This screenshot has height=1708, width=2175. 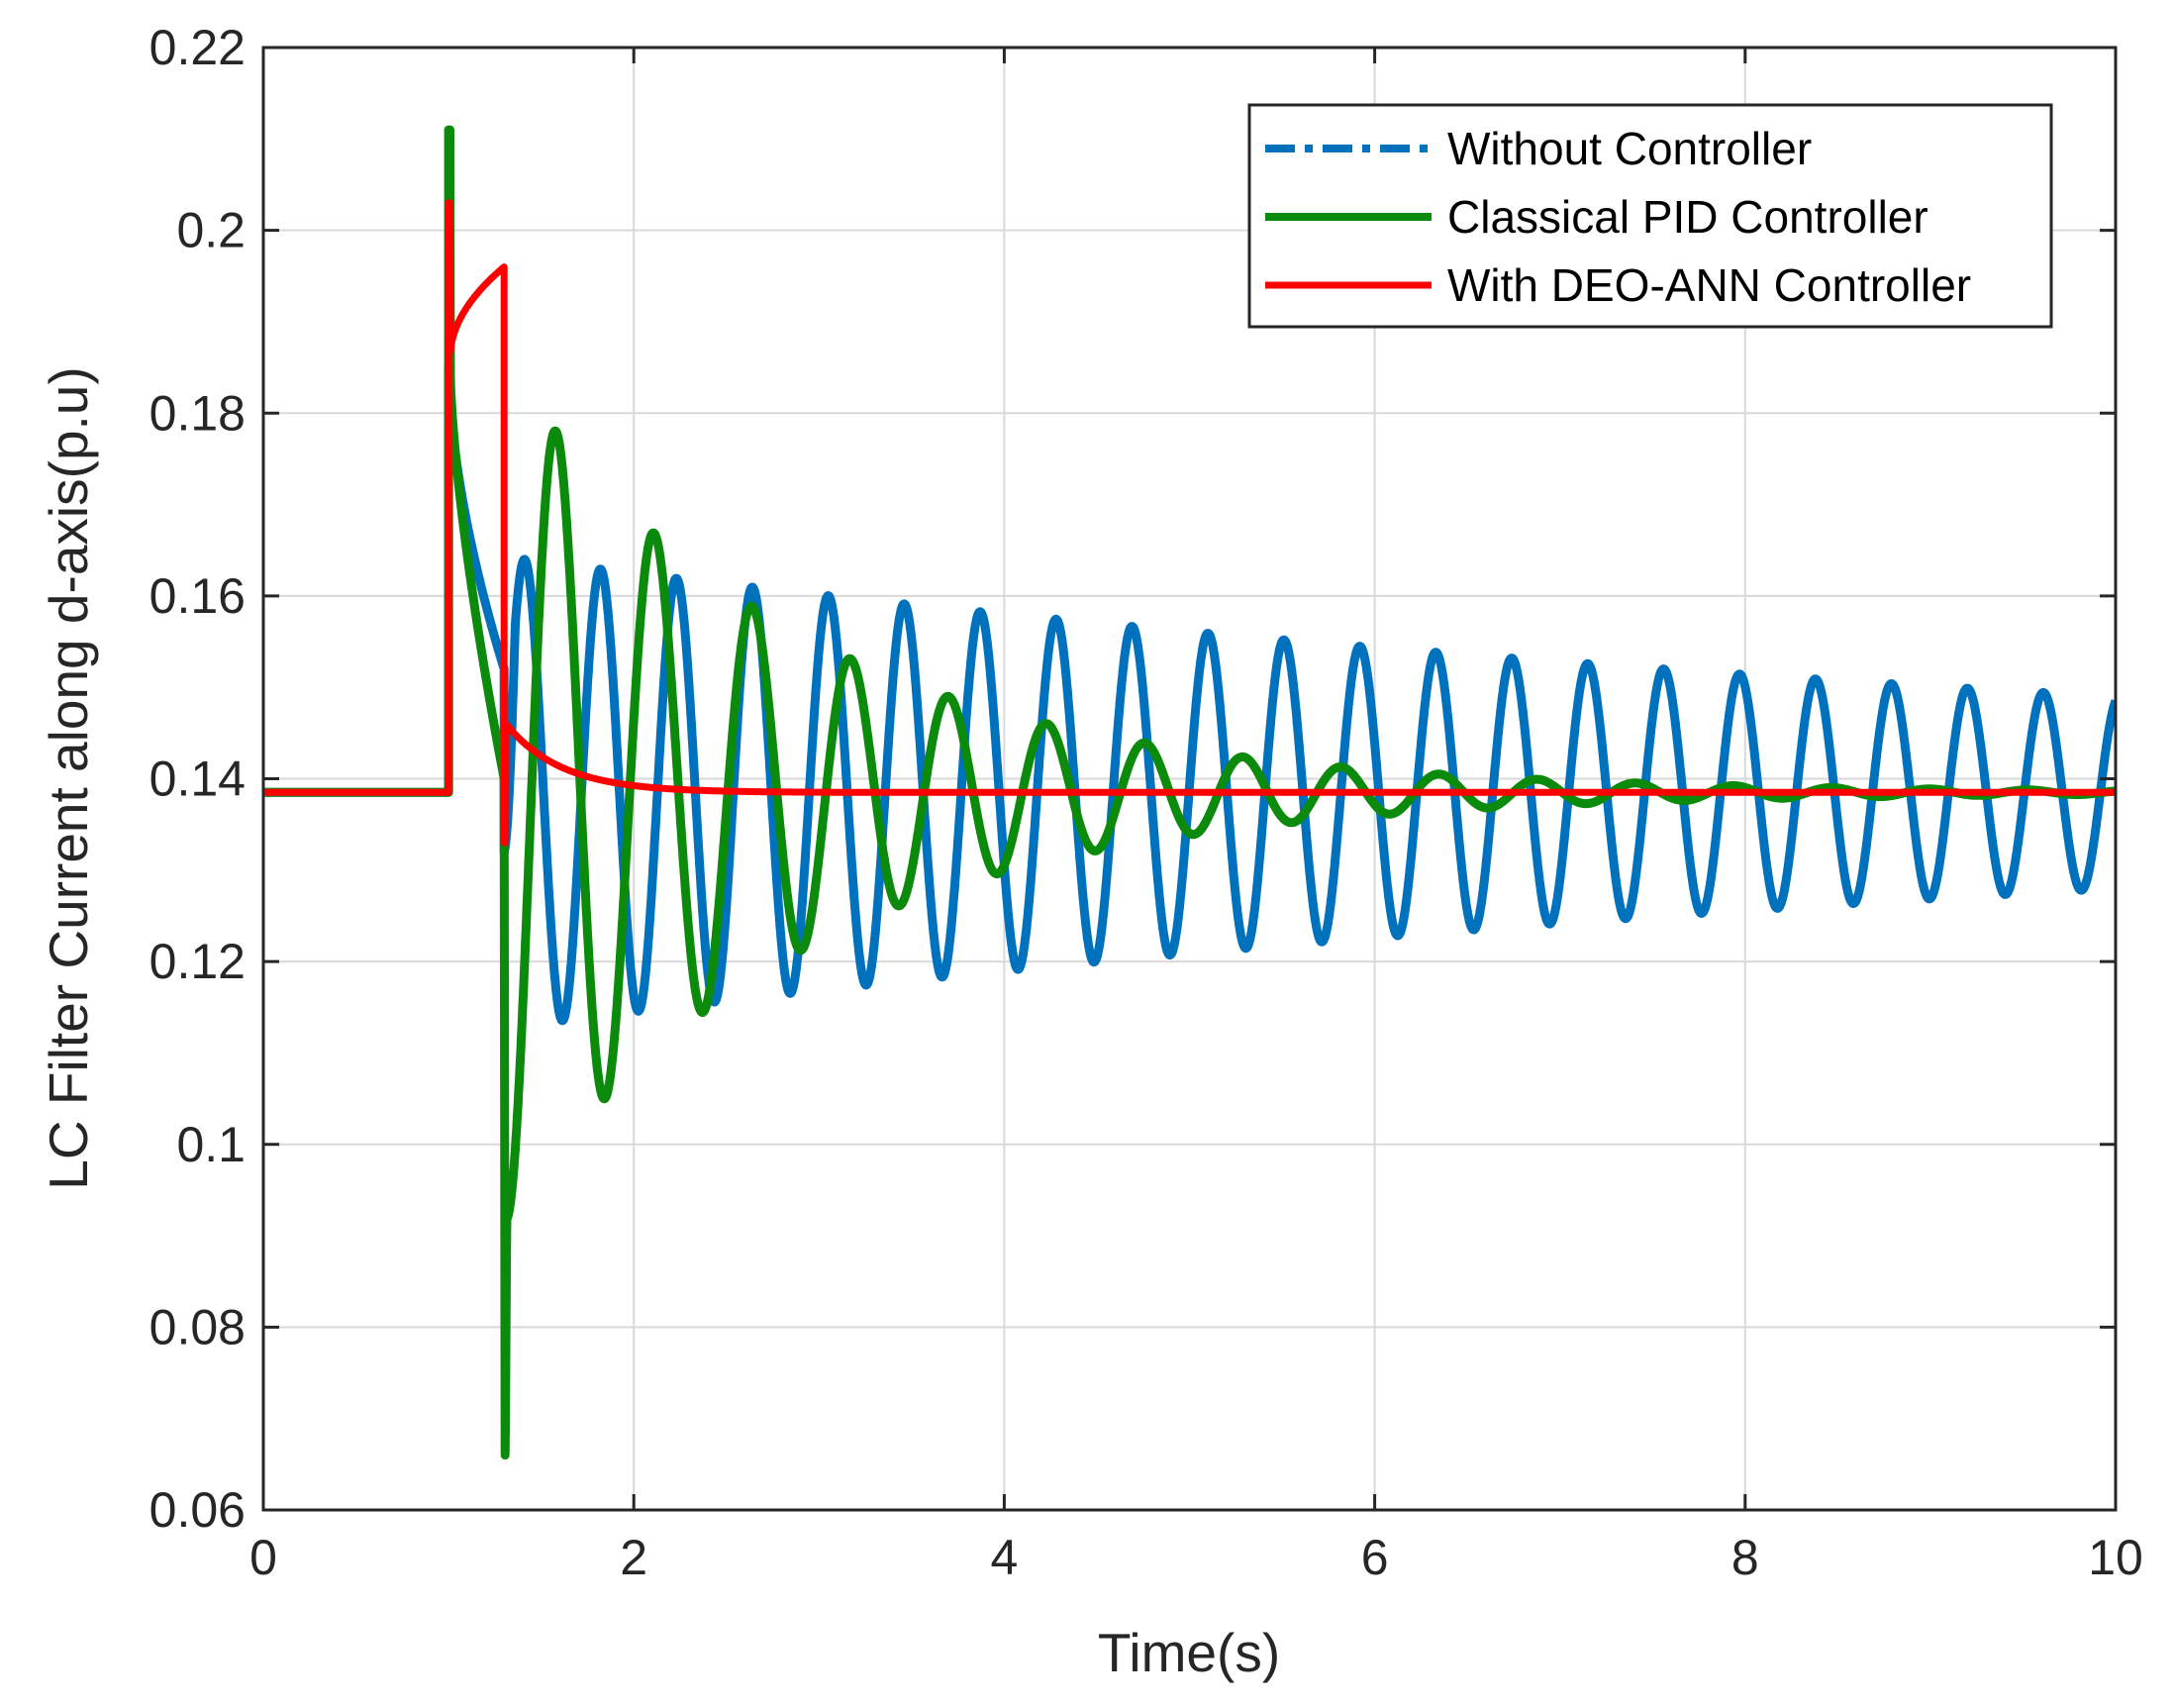 What do you see at coordinates (198, 47) in the screenshot?
I see `y-tick-label: 0.22` at bounding box center [198, 47].